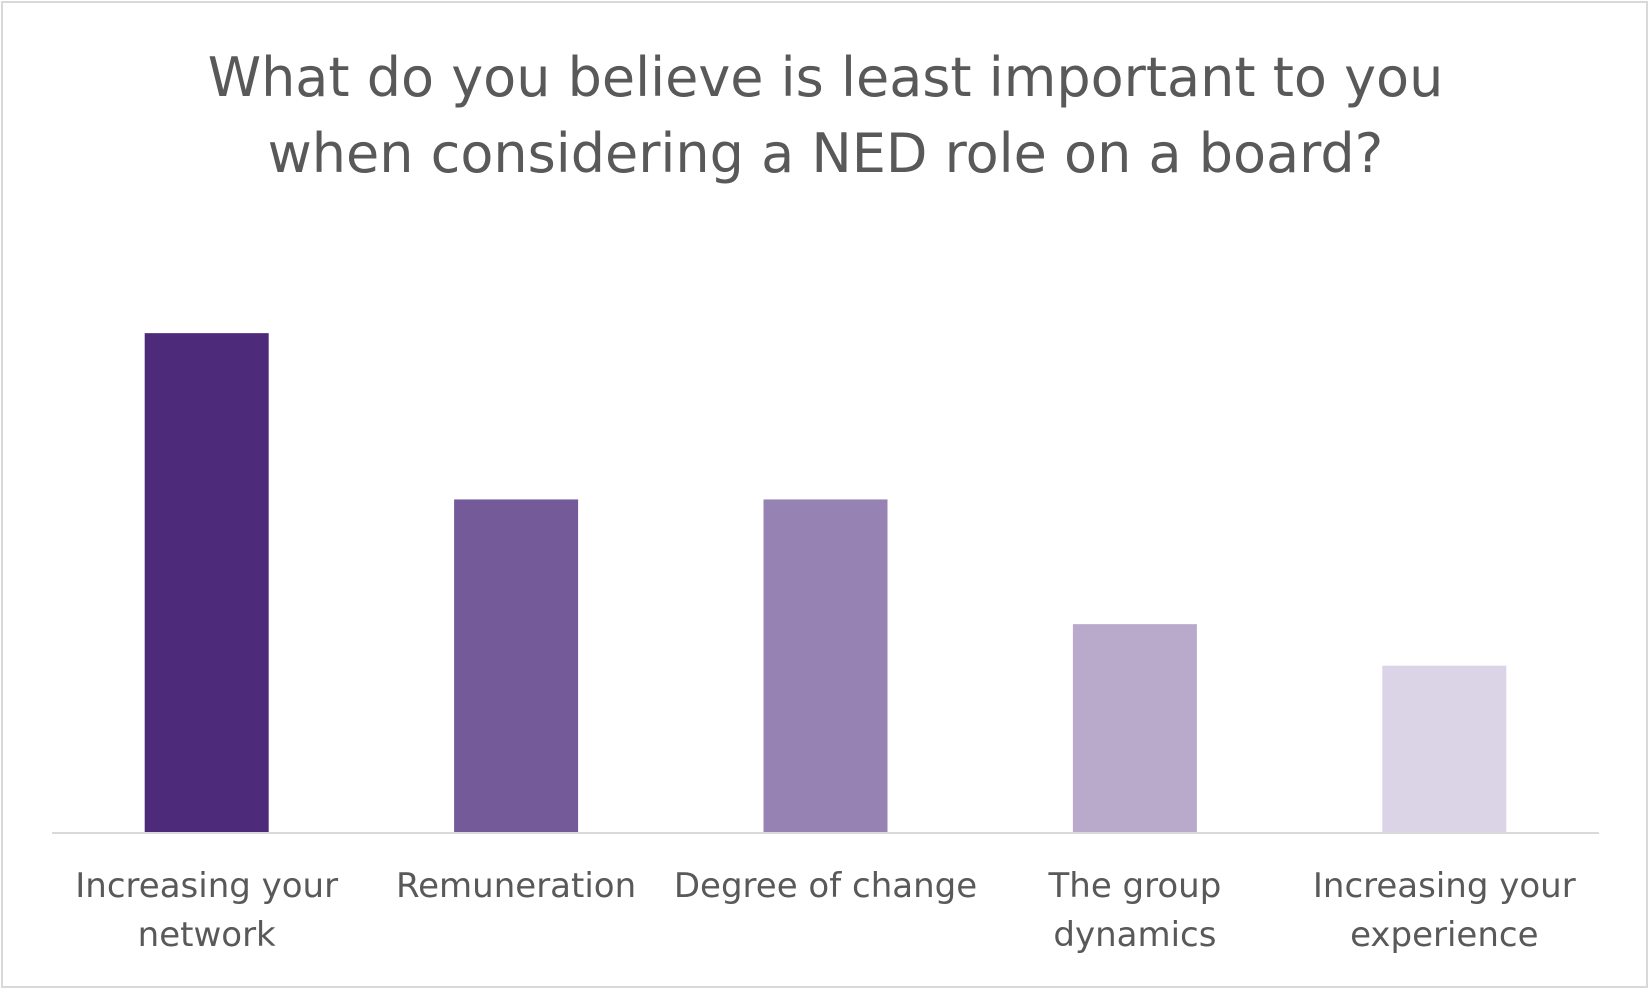 Image resolution: width=1651 pixels, height=991 pixels. I want to click on chart-title-line-2: when considering a NED role on a board?, so click(825, 153).